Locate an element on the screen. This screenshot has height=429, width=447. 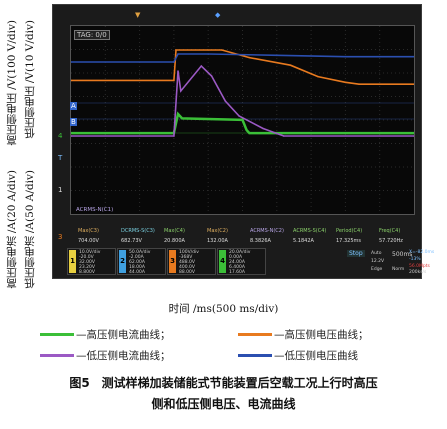
legend-item-low-current: —低压侧电流曲线； is located at coordinates (105, 355).